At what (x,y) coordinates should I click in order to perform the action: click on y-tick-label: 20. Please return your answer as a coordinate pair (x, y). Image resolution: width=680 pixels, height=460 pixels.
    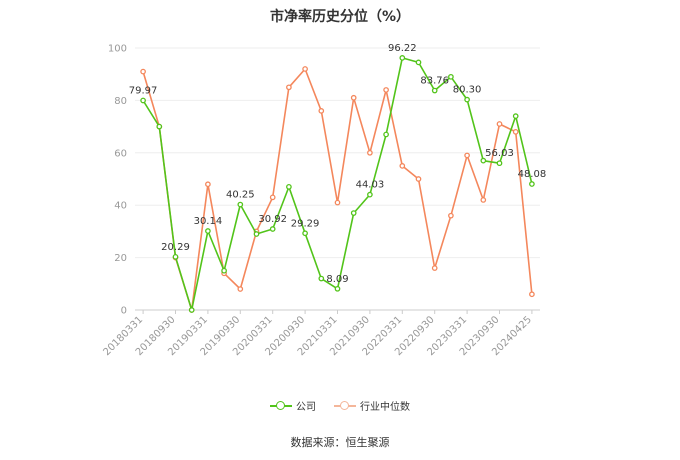
    Looking at the image, I should click on (120, 258).